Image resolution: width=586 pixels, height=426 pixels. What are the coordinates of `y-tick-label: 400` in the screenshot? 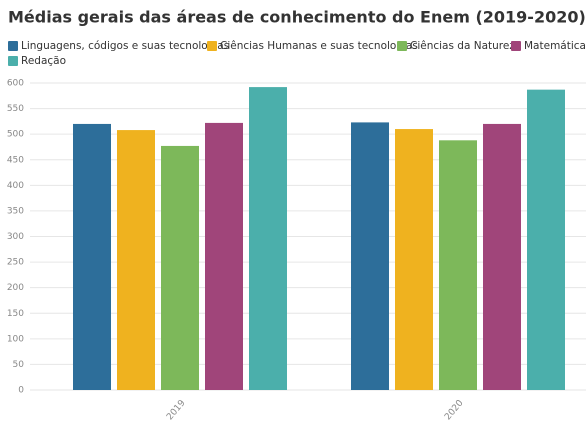 It's located at (15, 186).